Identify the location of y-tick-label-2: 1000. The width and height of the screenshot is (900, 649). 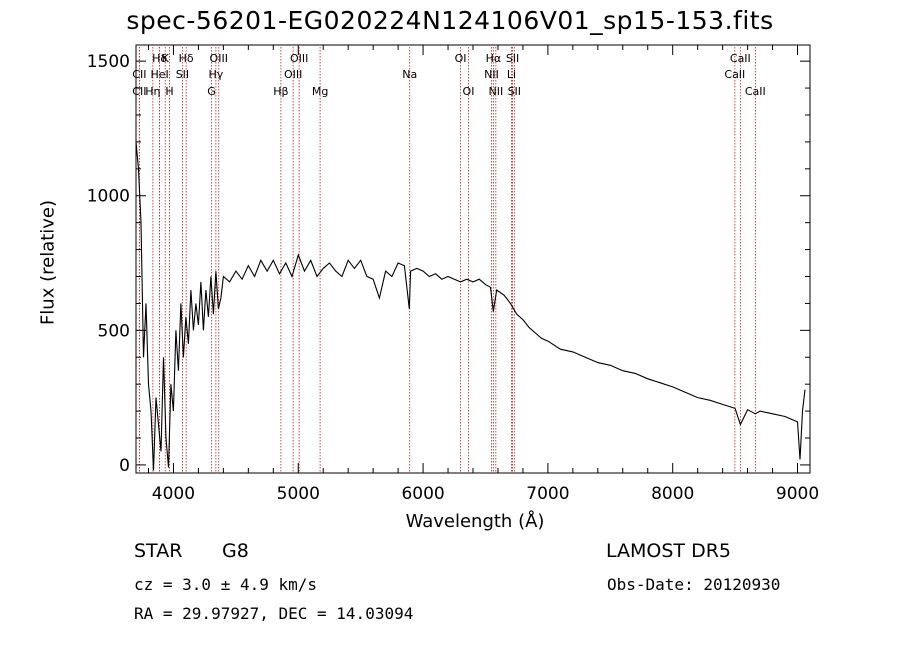
(108, 197).